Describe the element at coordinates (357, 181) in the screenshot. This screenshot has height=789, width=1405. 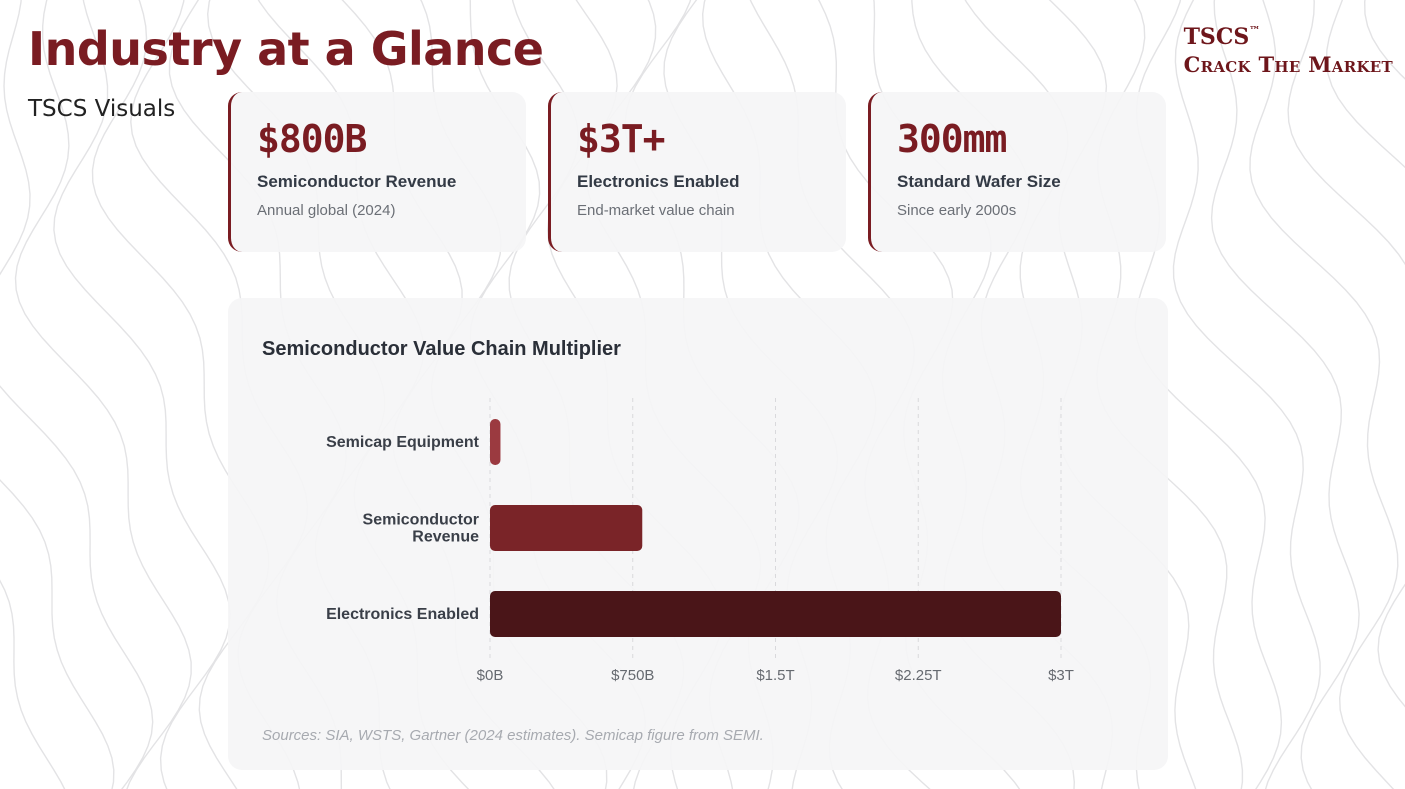
I see `stat-label: Semiconductor Revenue` at that location.